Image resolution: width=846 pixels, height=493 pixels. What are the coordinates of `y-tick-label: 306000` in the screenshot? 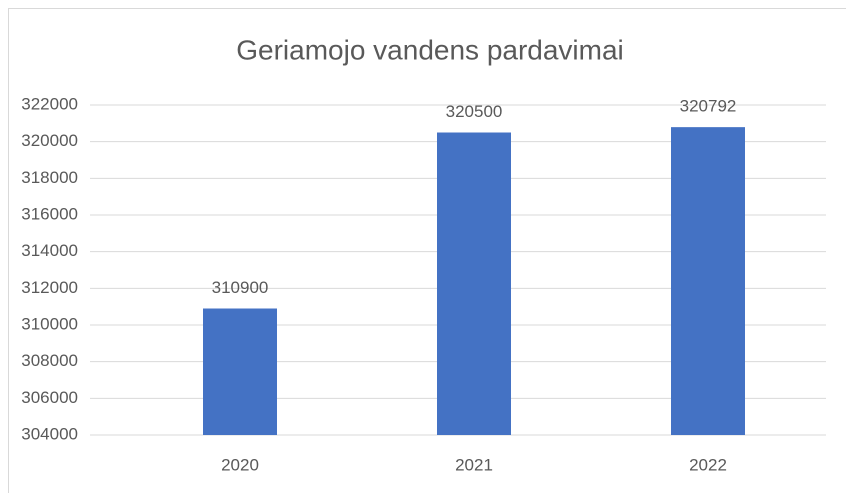 It's located at (49, 397).